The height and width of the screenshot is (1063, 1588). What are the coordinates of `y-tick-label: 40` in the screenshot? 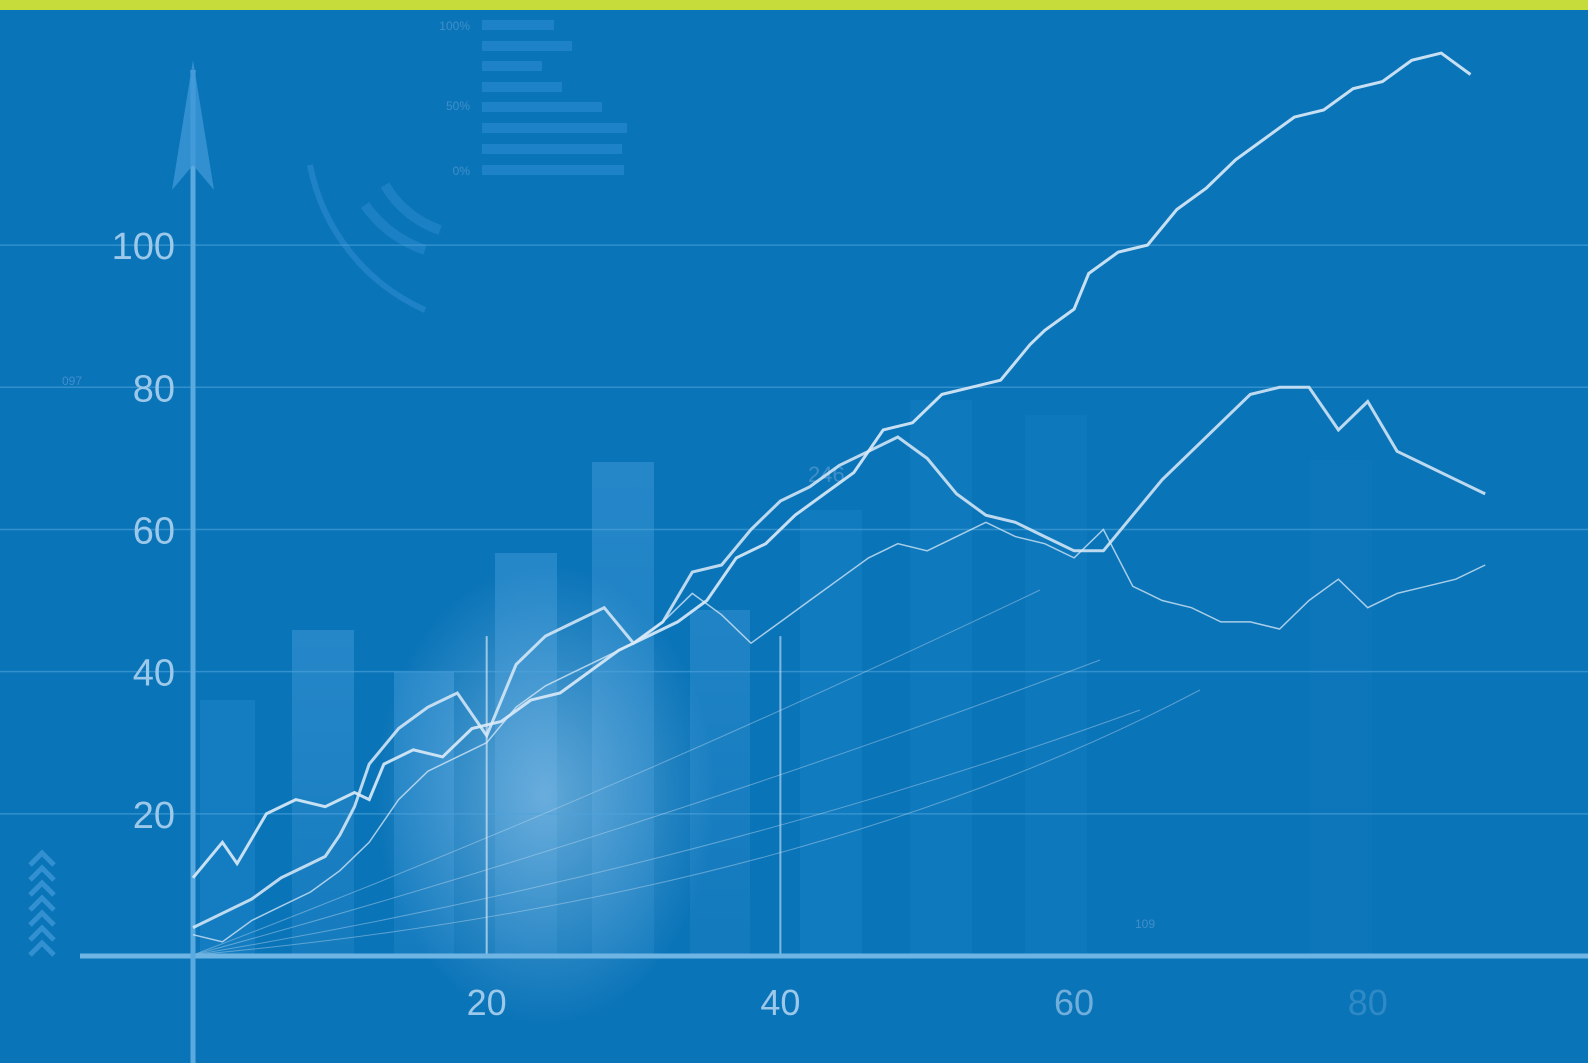 It's located at (154, 674).